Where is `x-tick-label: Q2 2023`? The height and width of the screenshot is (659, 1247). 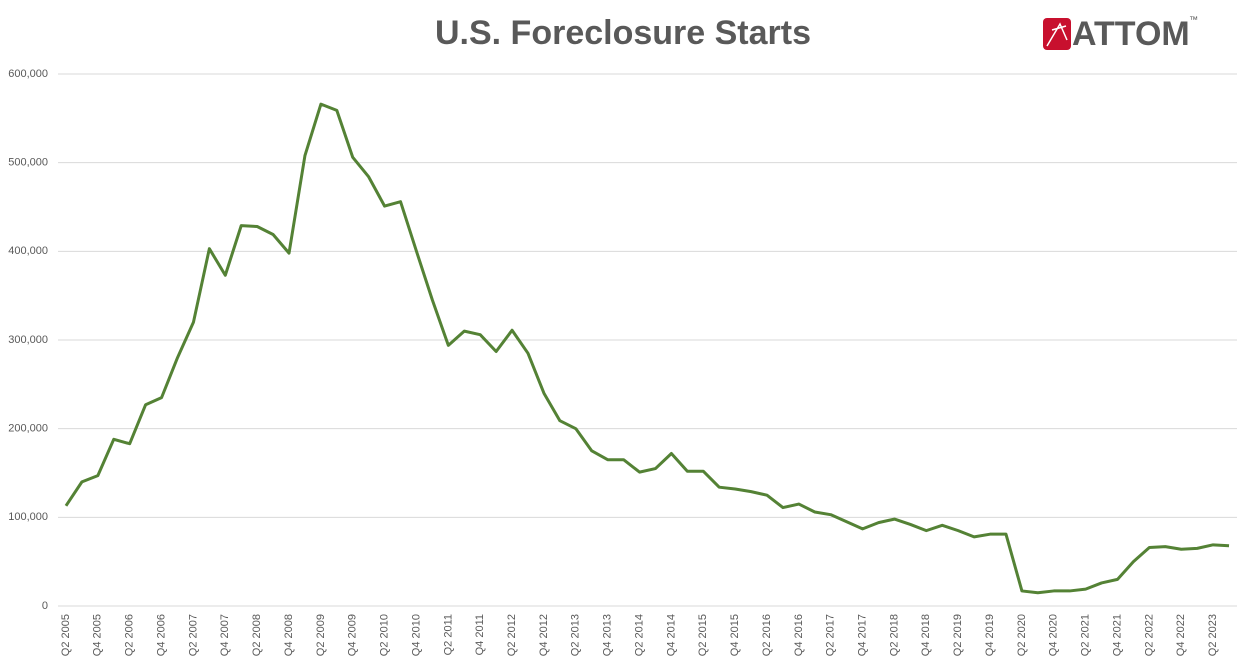 x-tick-label: Q2 2023 is located at coordinates (1213, 635).